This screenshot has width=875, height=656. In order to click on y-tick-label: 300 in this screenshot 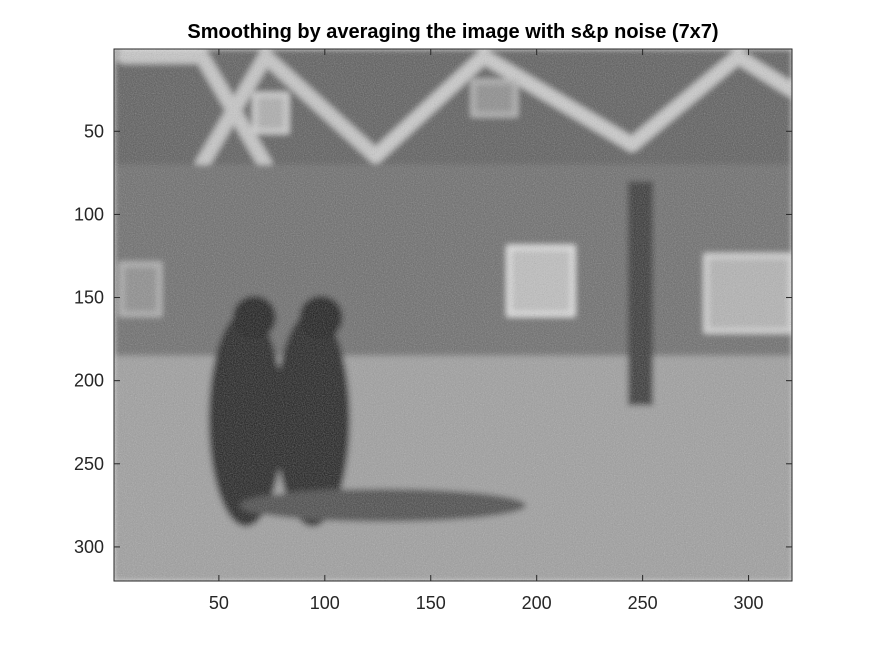, I will do `click(89, 547)`.